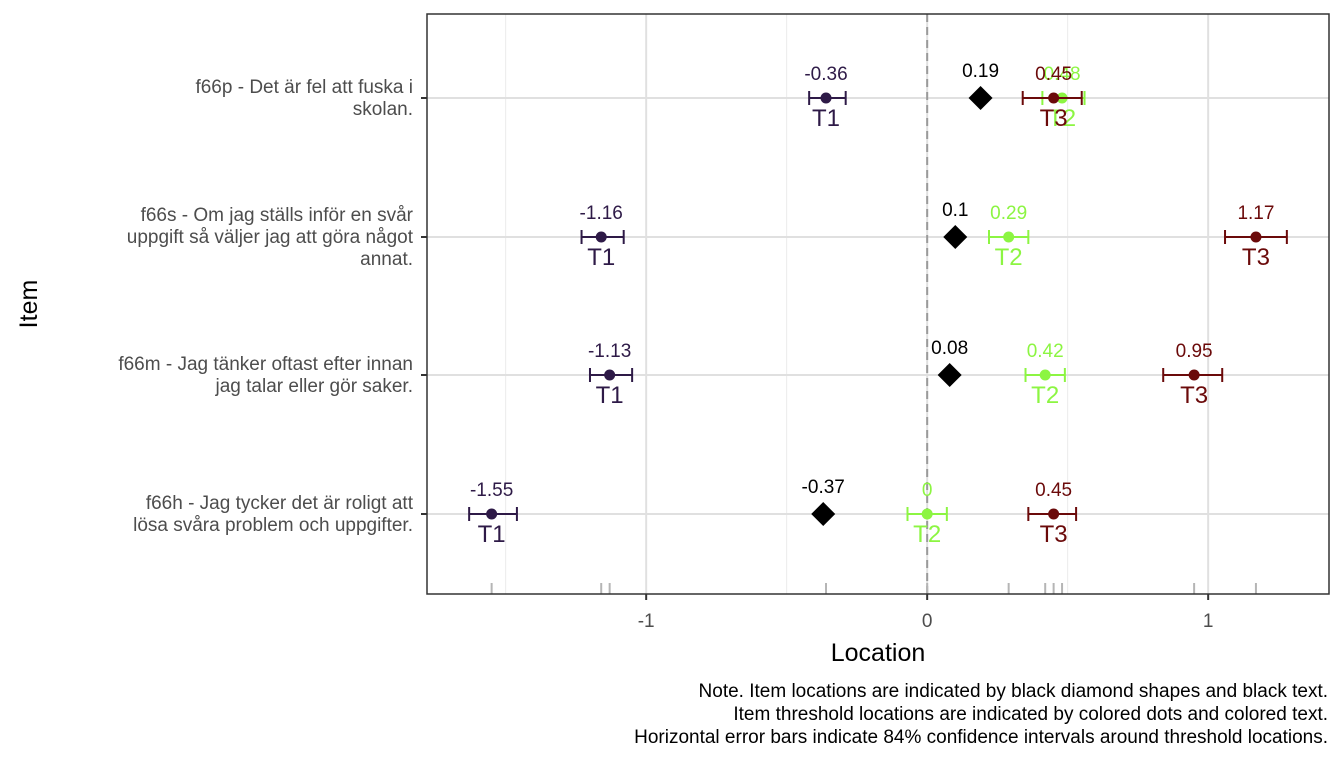  What do you see at coordinates (825, 74) in the screenshot?
I see `threshold-value-label: -0.36` at bounding box center [825, 74].